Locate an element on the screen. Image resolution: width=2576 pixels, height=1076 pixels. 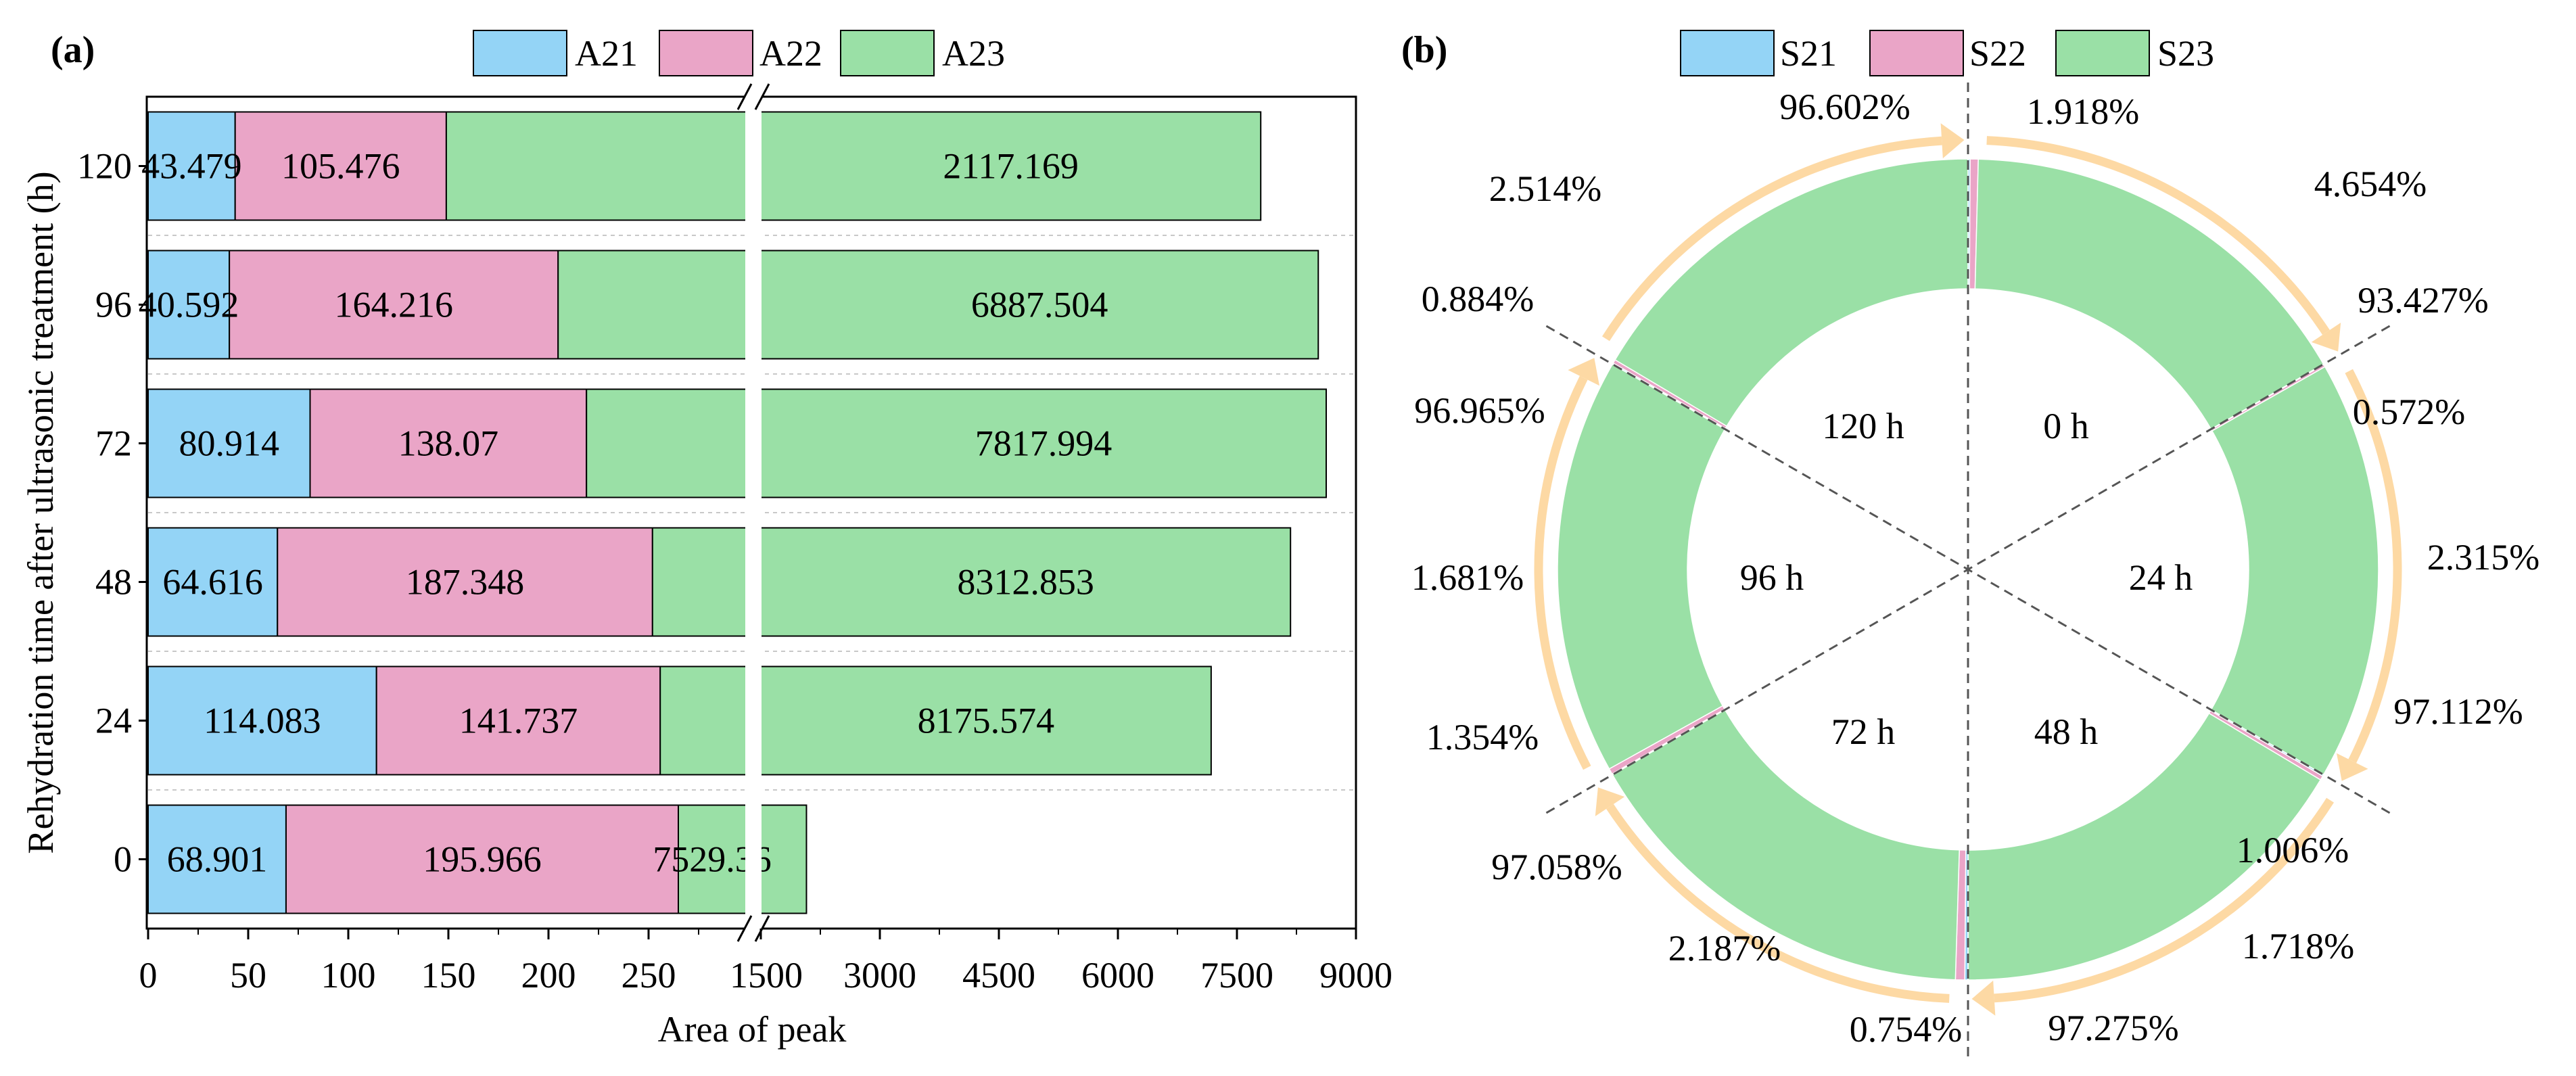
axis-break-mark-top-left is located at coordinates (744, 96).